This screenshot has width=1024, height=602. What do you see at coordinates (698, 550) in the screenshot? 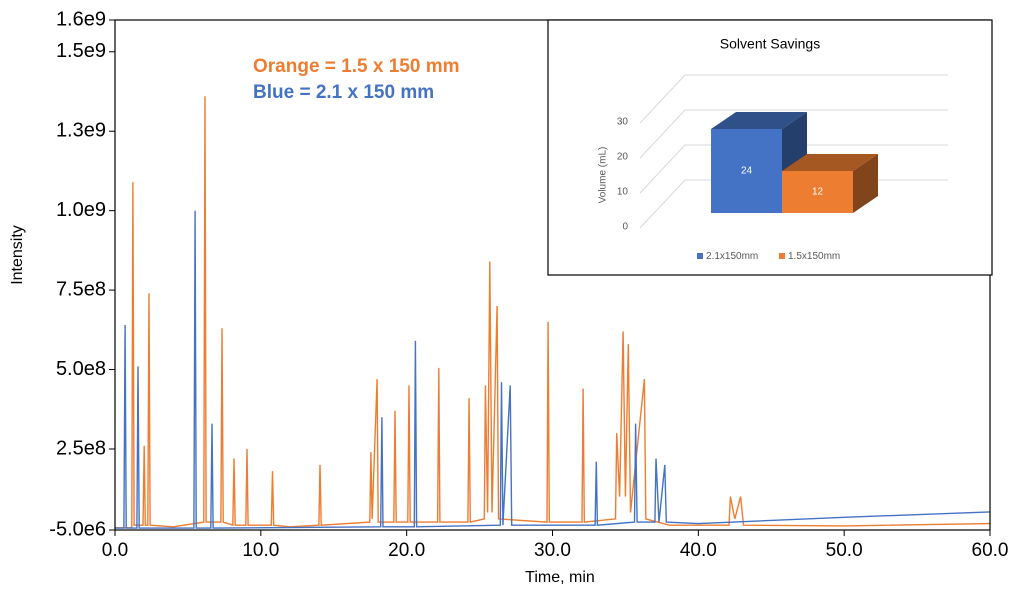
I see `x-tick-label: 40.0` at bounding box center [698, 550].